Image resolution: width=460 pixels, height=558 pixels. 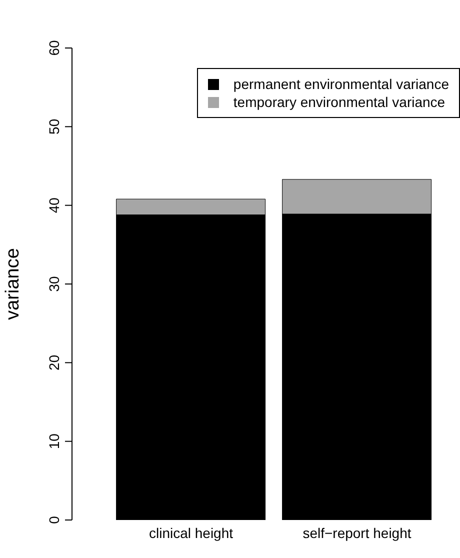 What do you see at coordinates (54, 205) in the screenshot?
I see `y-tick-label: 40` at bounding box center [54, 205].